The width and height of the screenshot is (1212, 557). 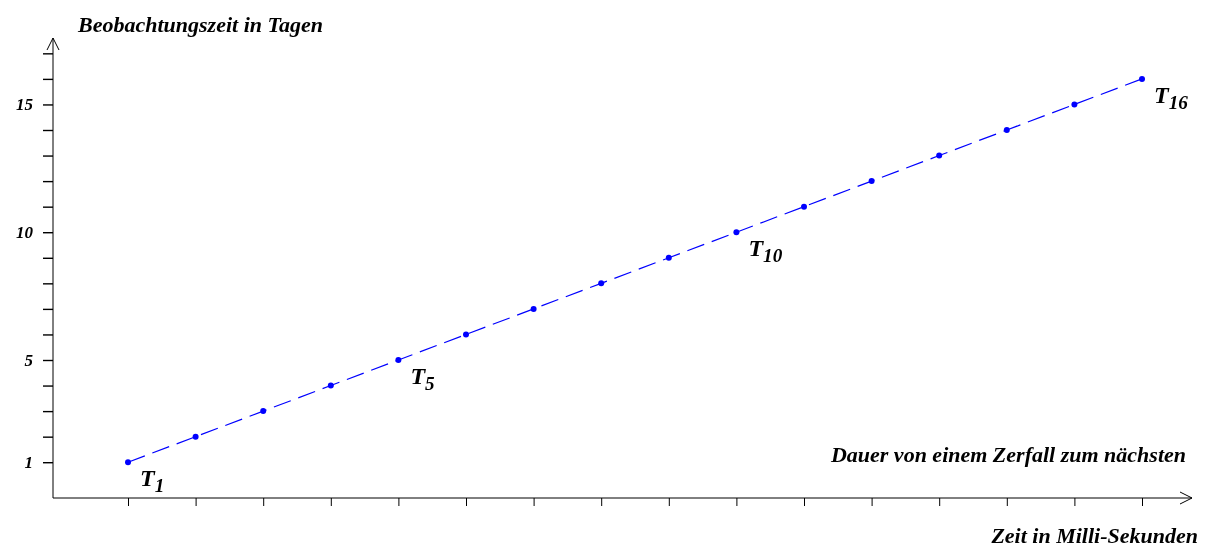 I want to click on data-label: T$_{5}$, so click(x=423, y=378).